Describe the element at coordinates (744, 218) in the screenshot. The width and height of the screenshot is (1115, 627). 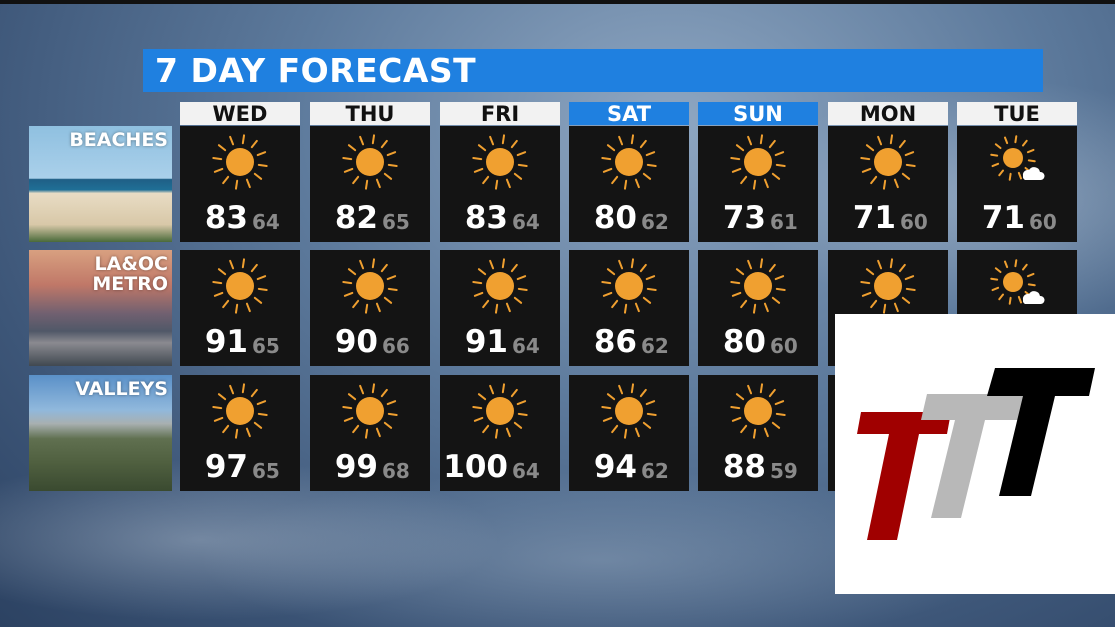
I see `high-temp: 73` at that location.